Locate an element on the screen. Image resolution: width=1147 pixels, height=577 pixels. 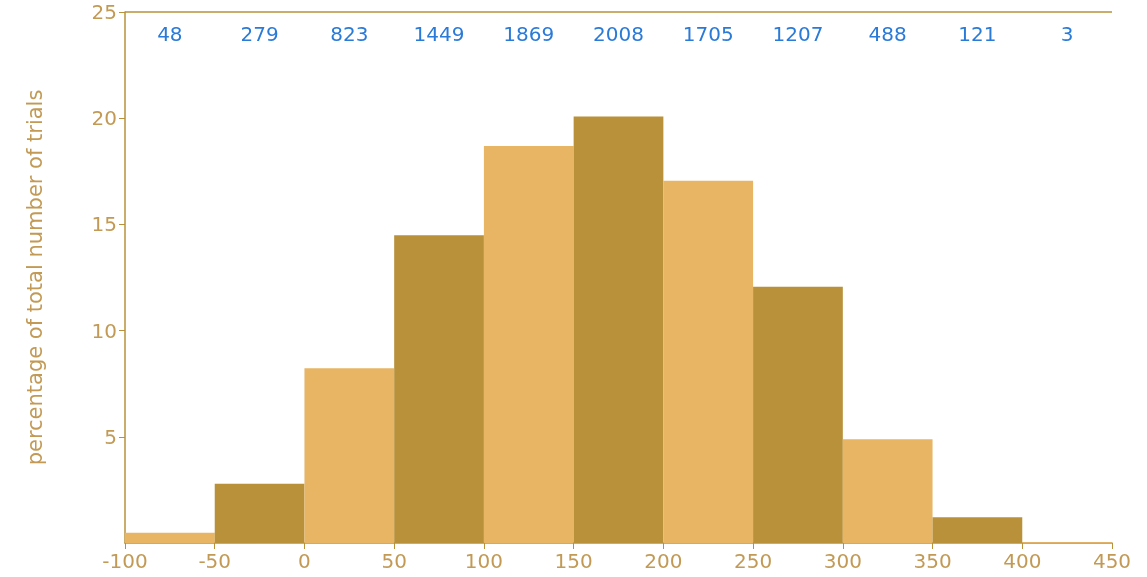
annotation: 2008 is located at coordinates (618, 34).